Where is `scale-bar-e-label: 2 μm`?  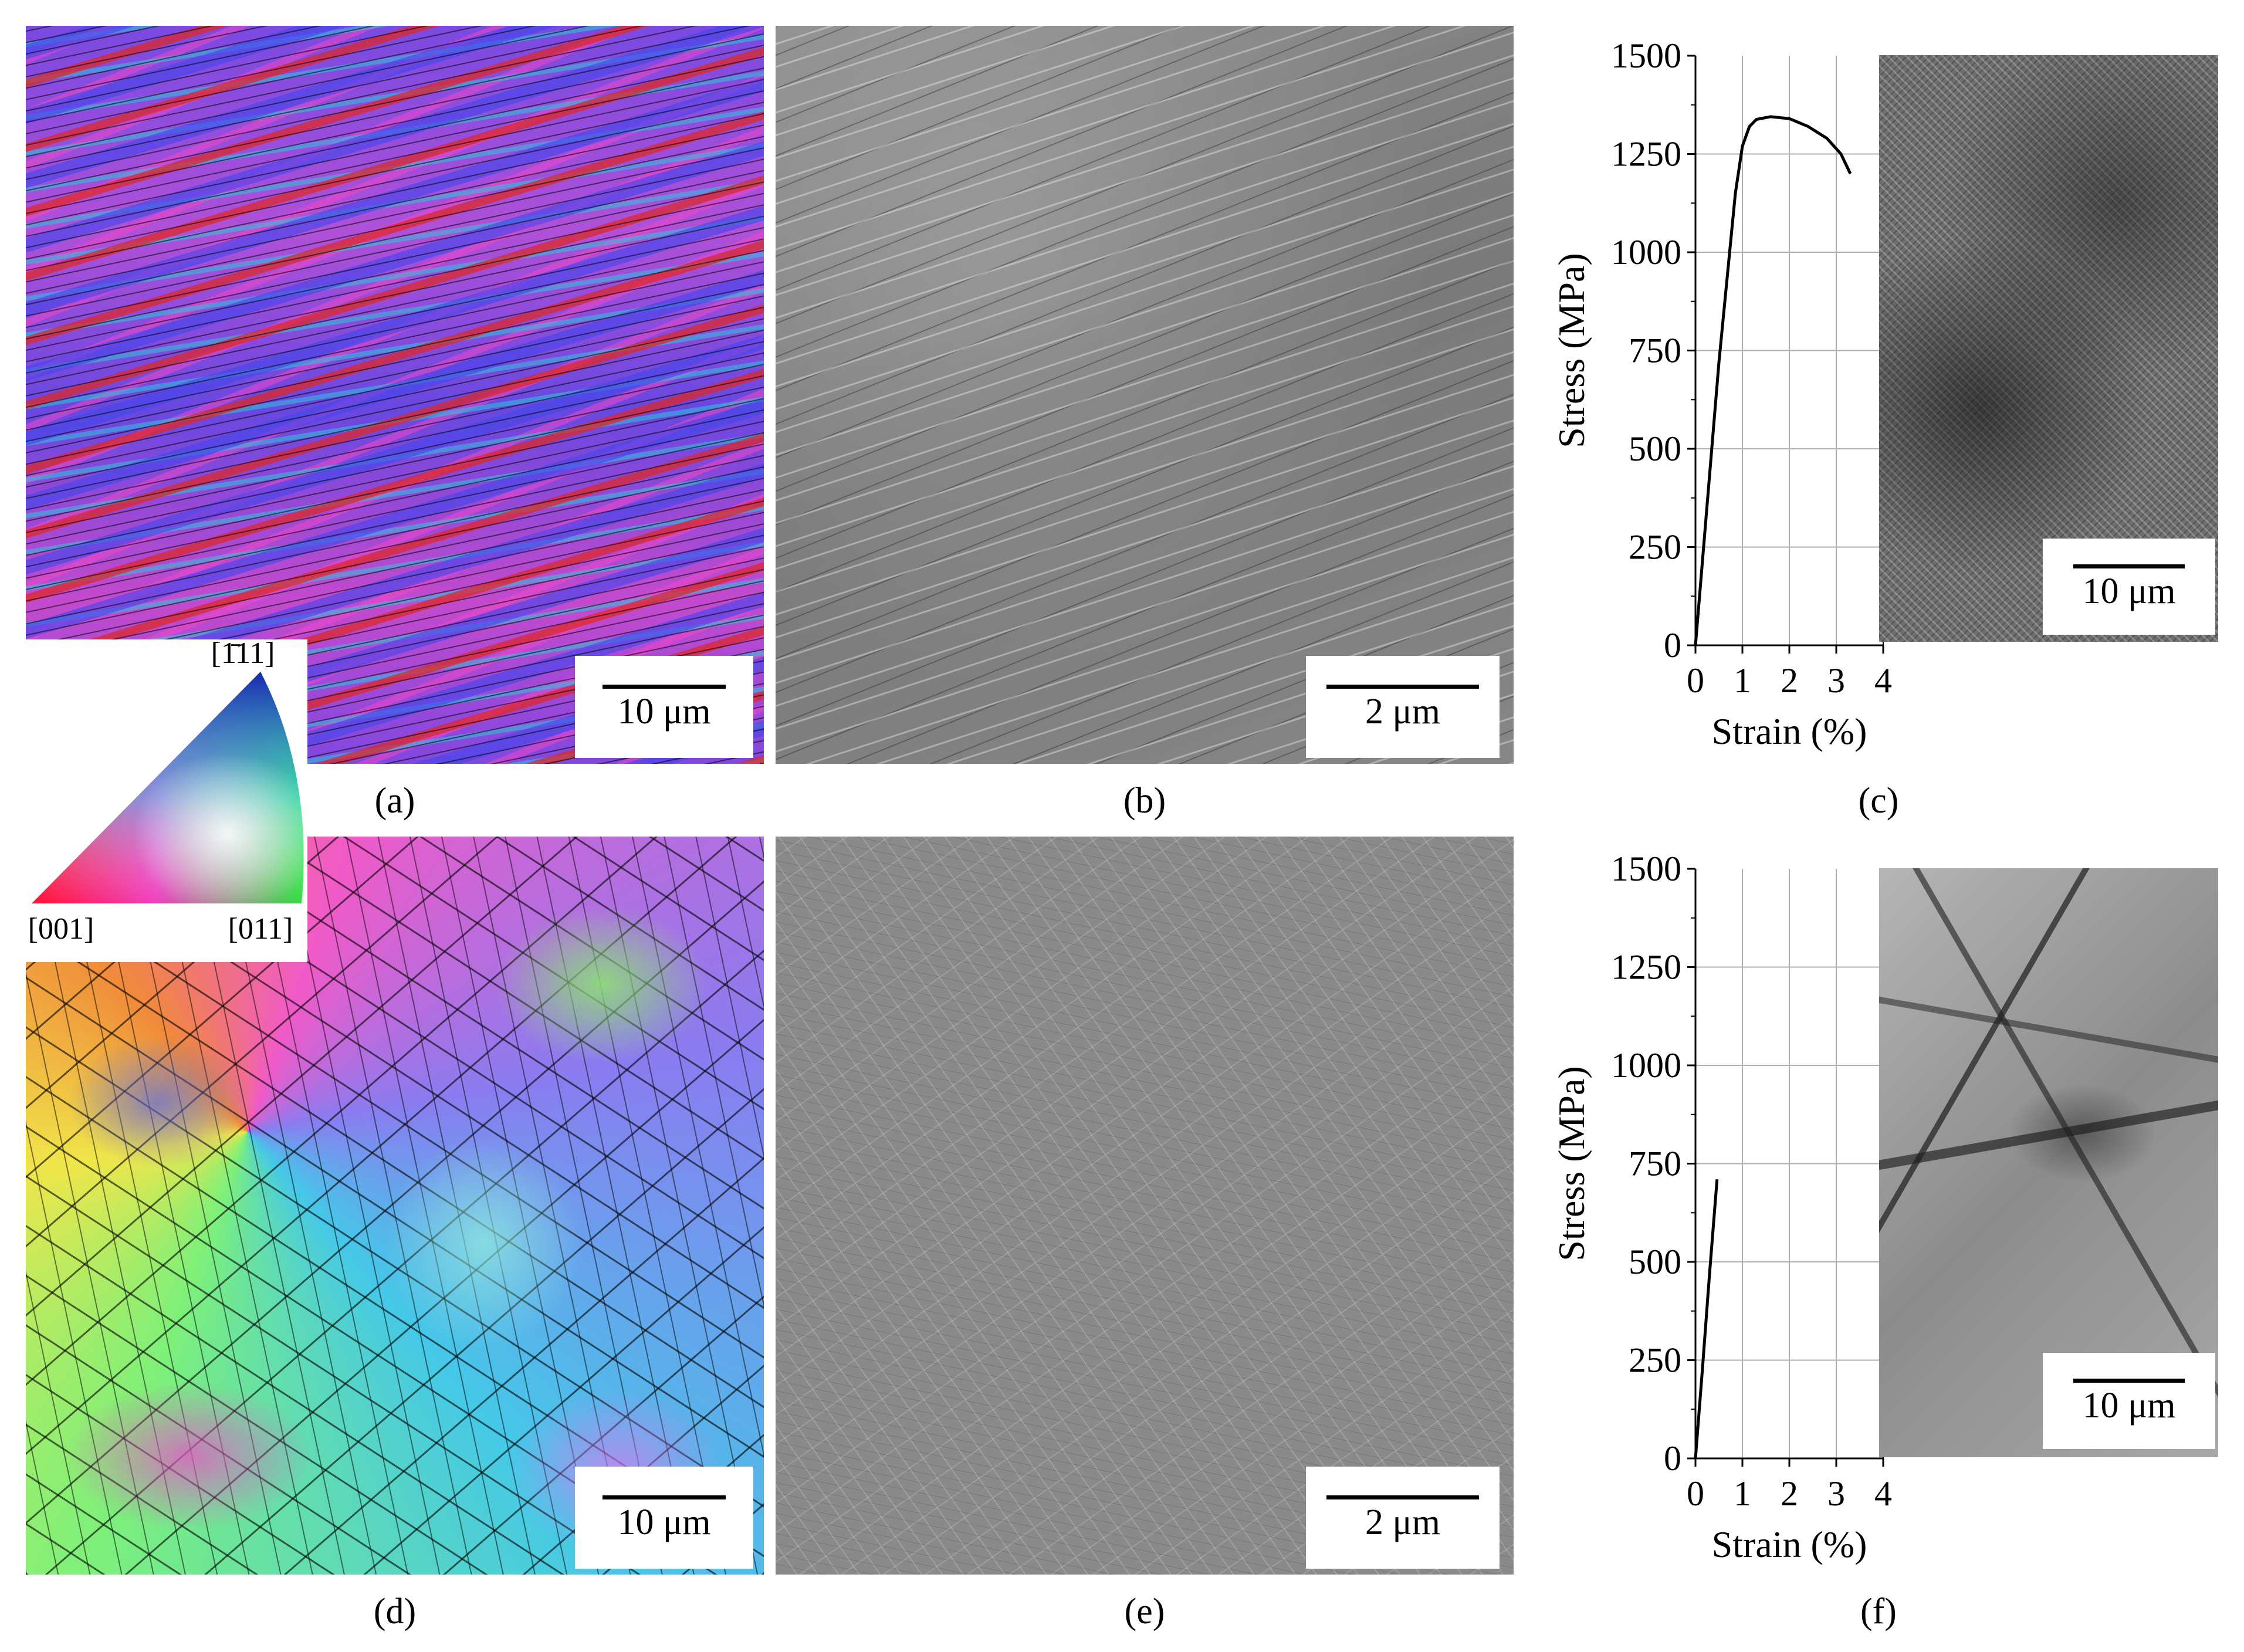 scale-bar-e-label: 2 μm is located at coordinates (1402, 1522).